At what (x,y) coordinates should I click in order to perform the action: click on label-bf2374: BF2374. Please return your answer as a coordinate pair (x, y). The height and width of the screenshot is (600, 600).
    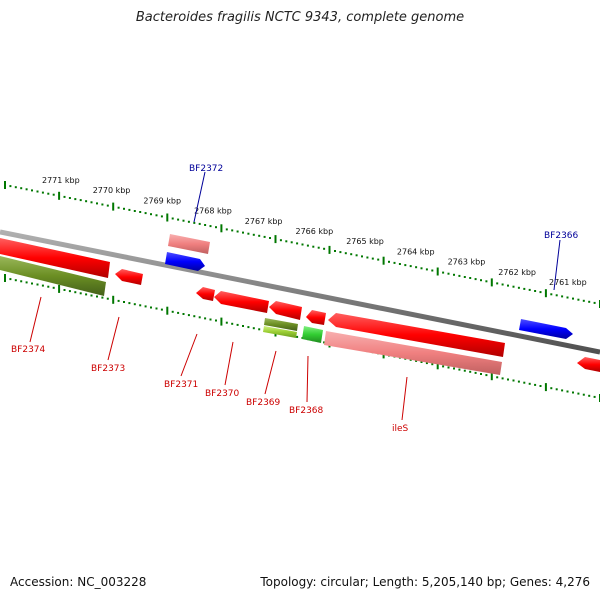
    Looking at the image, I should click on (28, 350).